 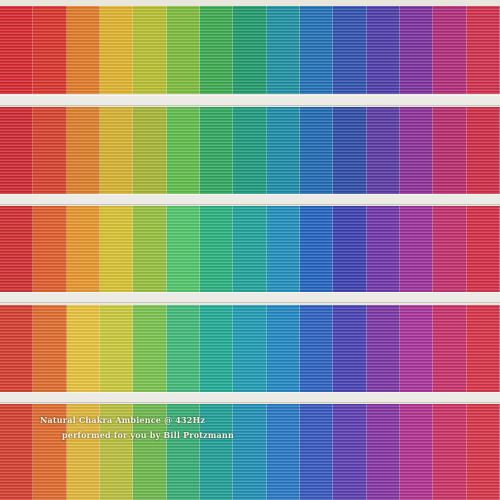 What do you see at coordinates (148, 435) in the screenshot?
I see `performer-credit: performed for you by Bill Protzmann` at bounding box center [148, 435].